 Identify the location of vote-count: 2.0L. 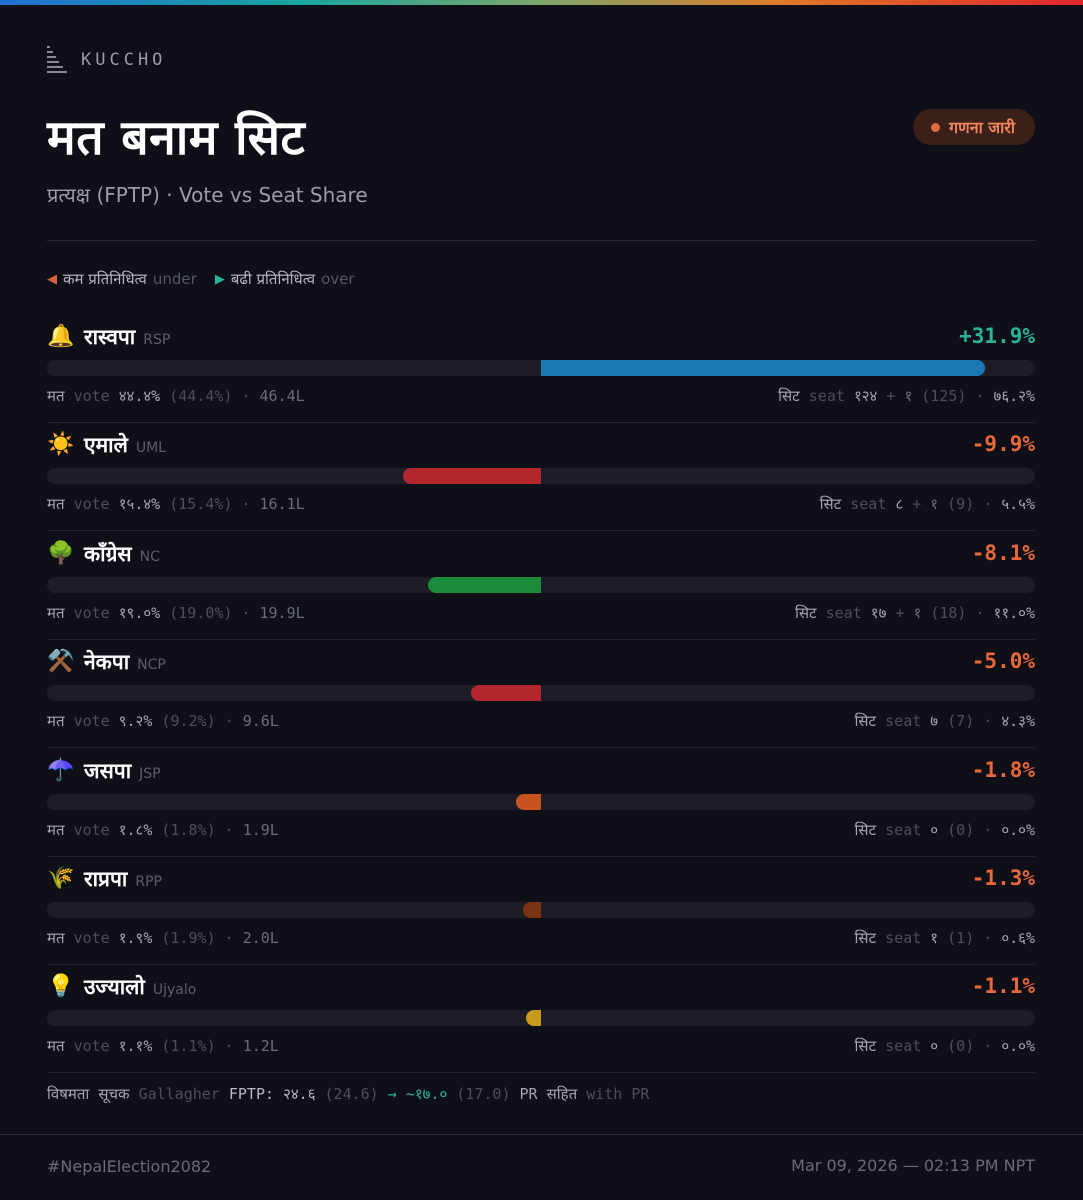
(260, 938).